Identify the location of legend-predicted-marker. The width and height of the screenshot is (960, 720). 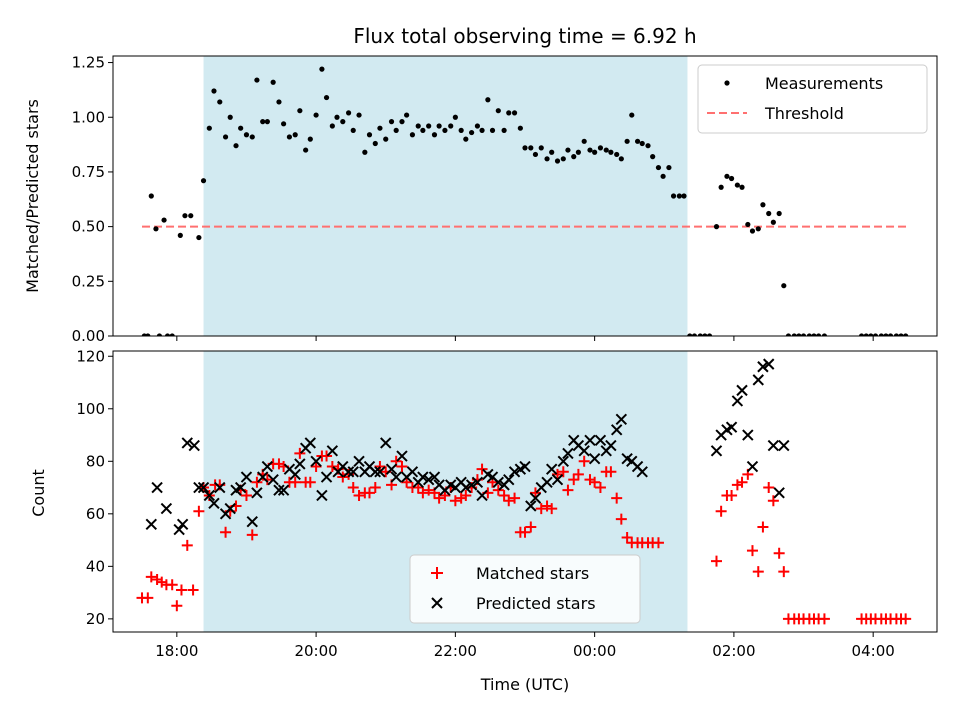
(437, 603).